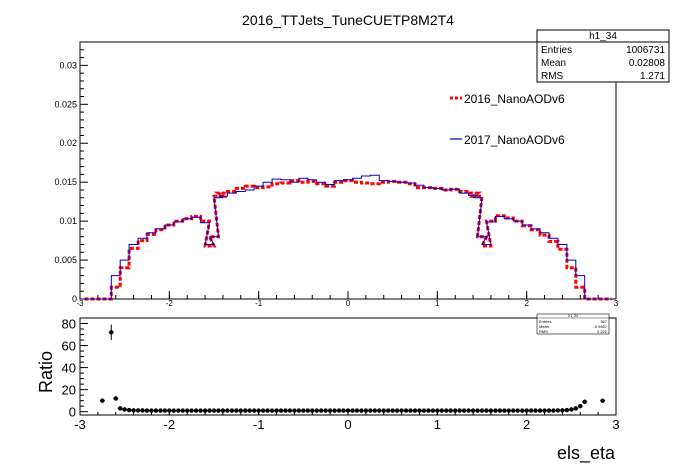 The width and height of the screenshot is (696, 472). Describe the element at coordinates (586, 453) in the screenshot. I see `ratio-x-axis-label: els_eta` at that location.